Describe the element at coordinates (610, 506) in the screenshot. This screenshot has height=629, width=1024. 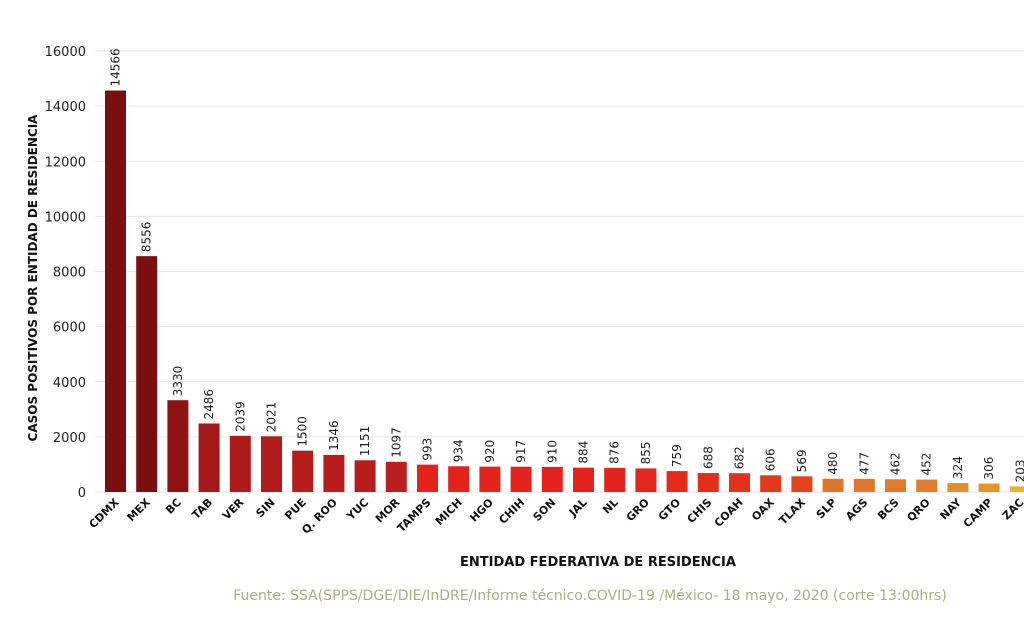
I see `category-label: NL` at that location.